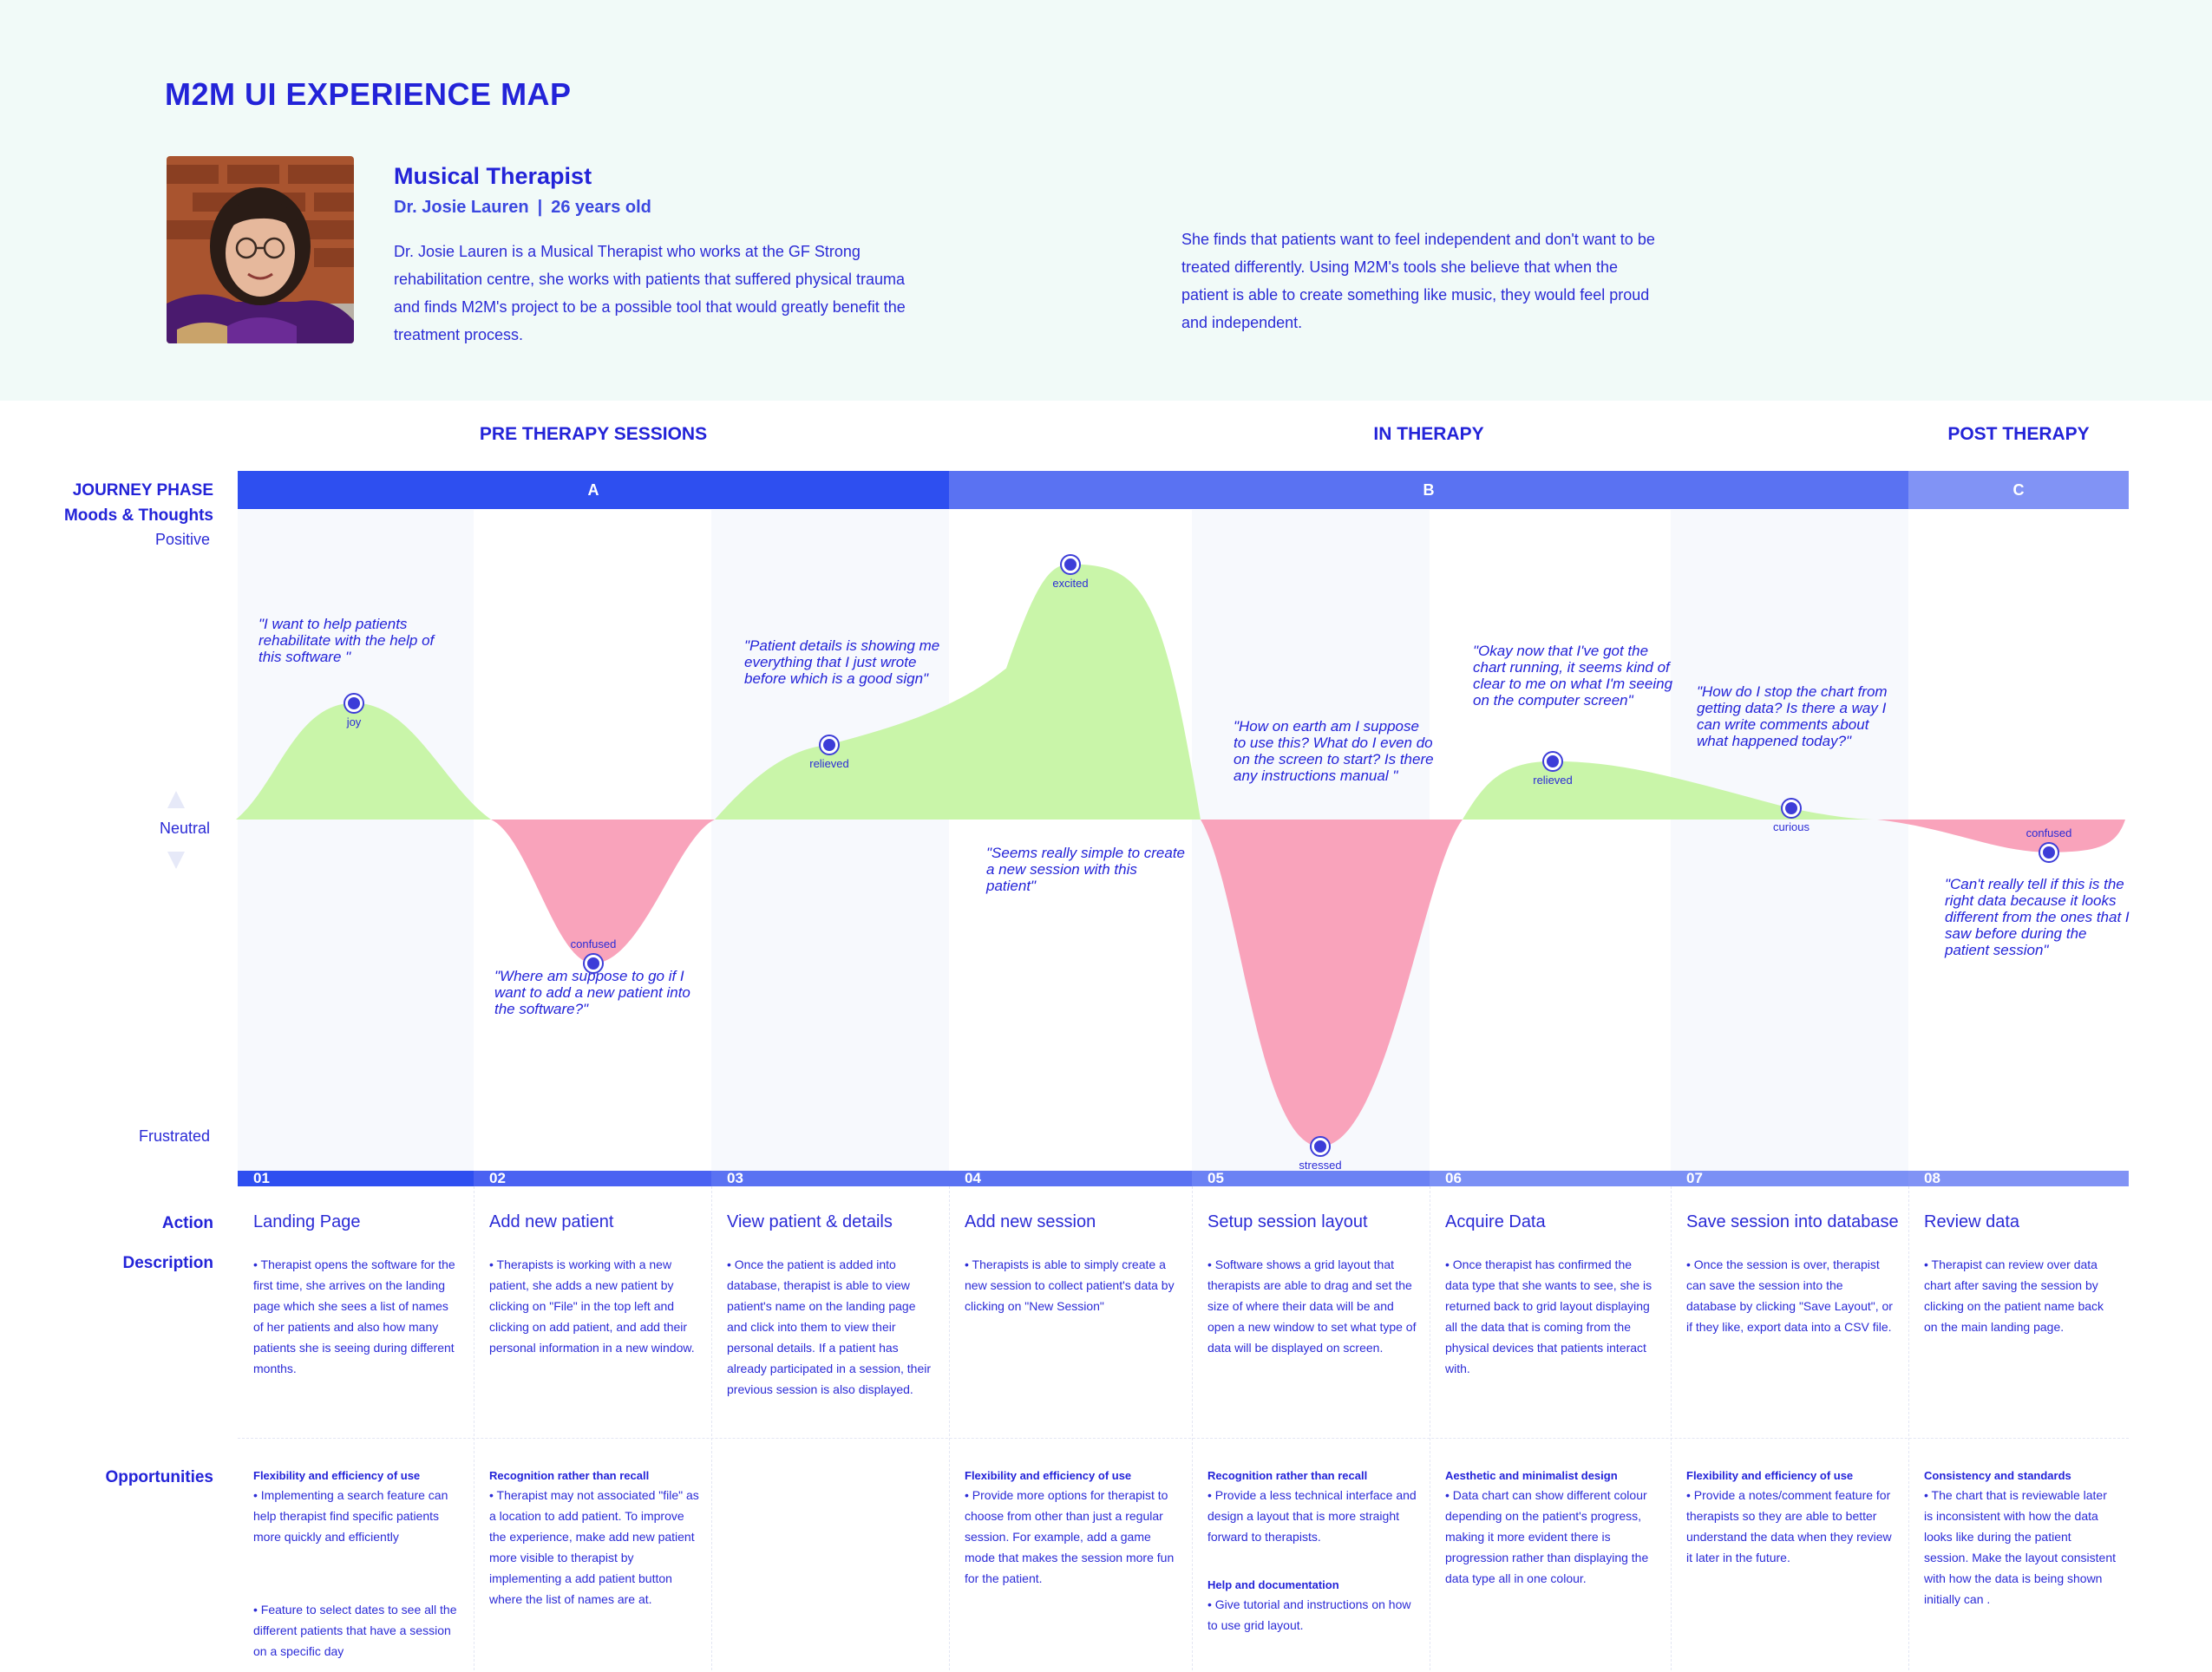 The height and width of the screenshot is (1672, 2212). What do you see at coordinates (1550, 1178) in the screenshot?
I see `step-number: 06` at bounding box center [1550, 1178].